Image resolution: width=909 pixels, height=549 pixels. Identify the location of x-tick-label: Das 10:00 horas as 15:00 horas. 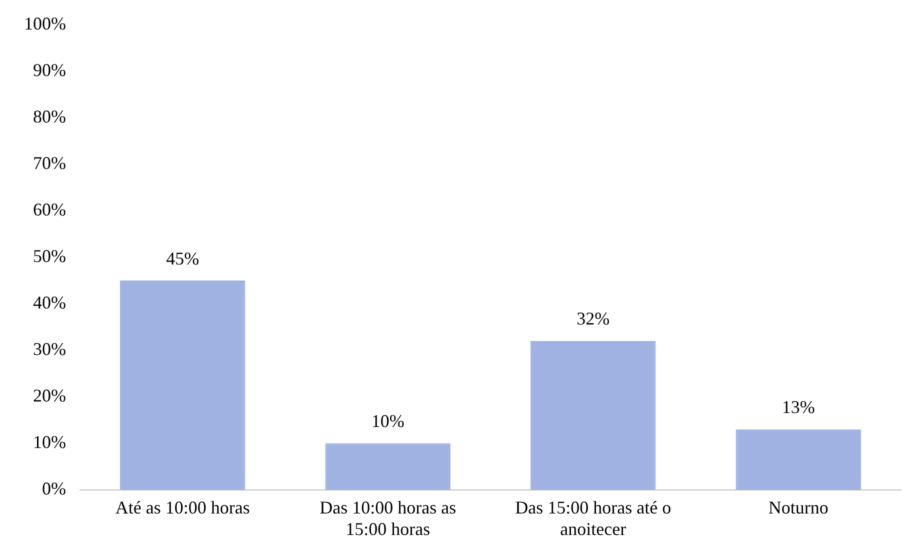
(388, 518).